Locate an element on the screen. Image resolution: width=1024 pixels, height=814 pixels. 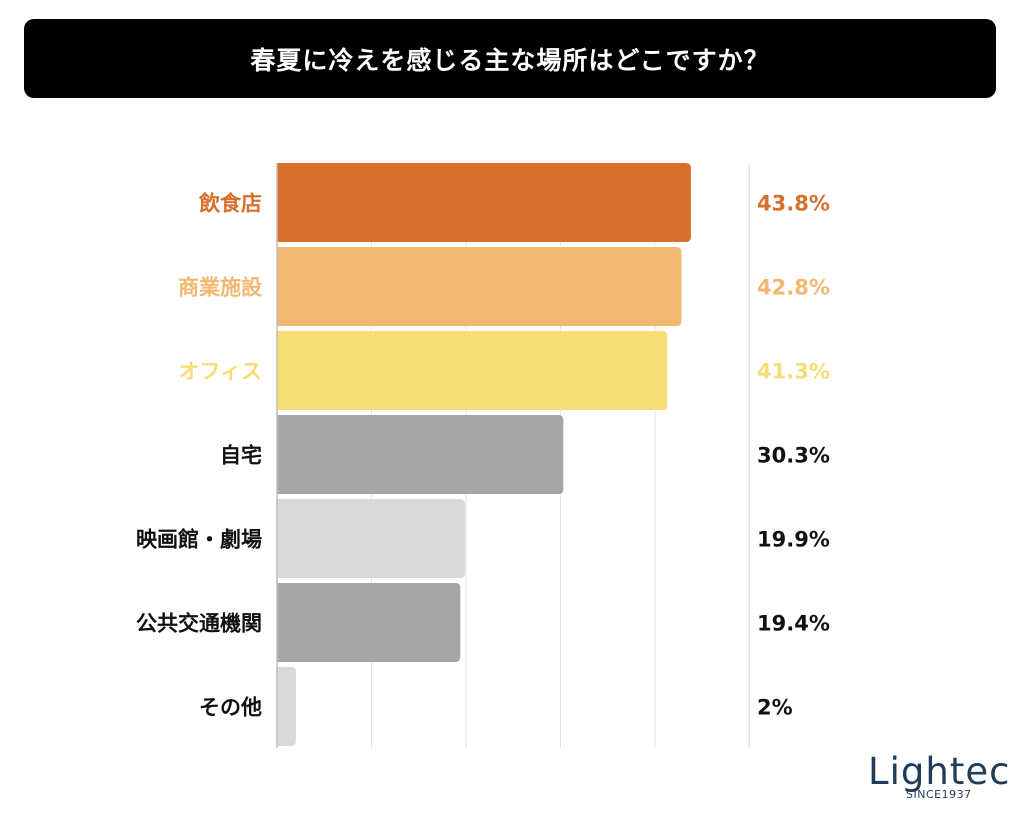
title-bar: 春夏に冷えを感じる主な場所はどこですか？ is located at coordinates (510, 58).